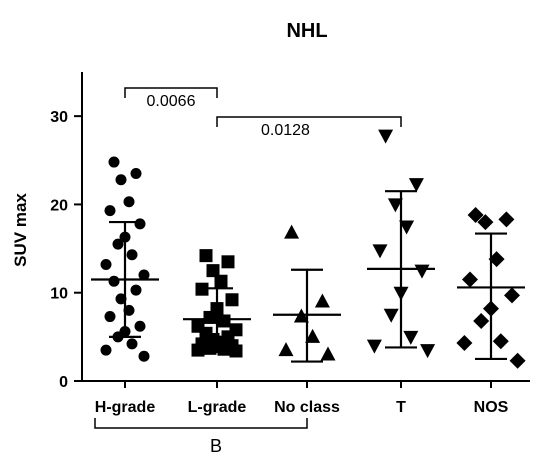 The height and width of the screenshot is (465, 533). I want to click on y-tick-label: 30, so click(59, 117).